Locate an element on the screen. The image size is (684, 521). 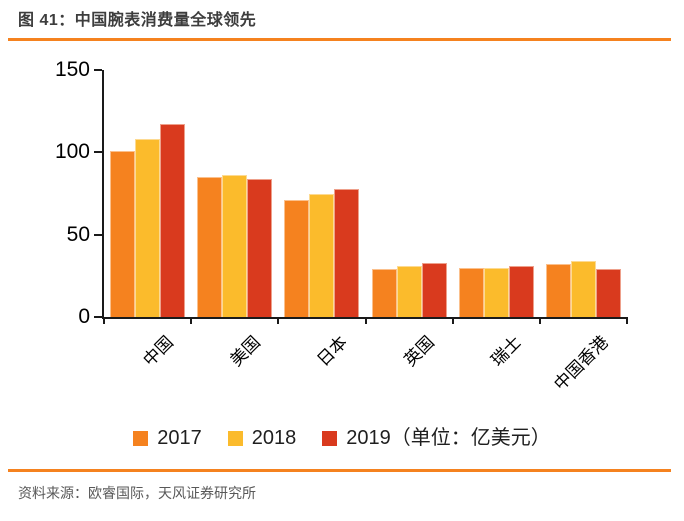
bar-group-中国香港 is located at coordinates (583, 193).